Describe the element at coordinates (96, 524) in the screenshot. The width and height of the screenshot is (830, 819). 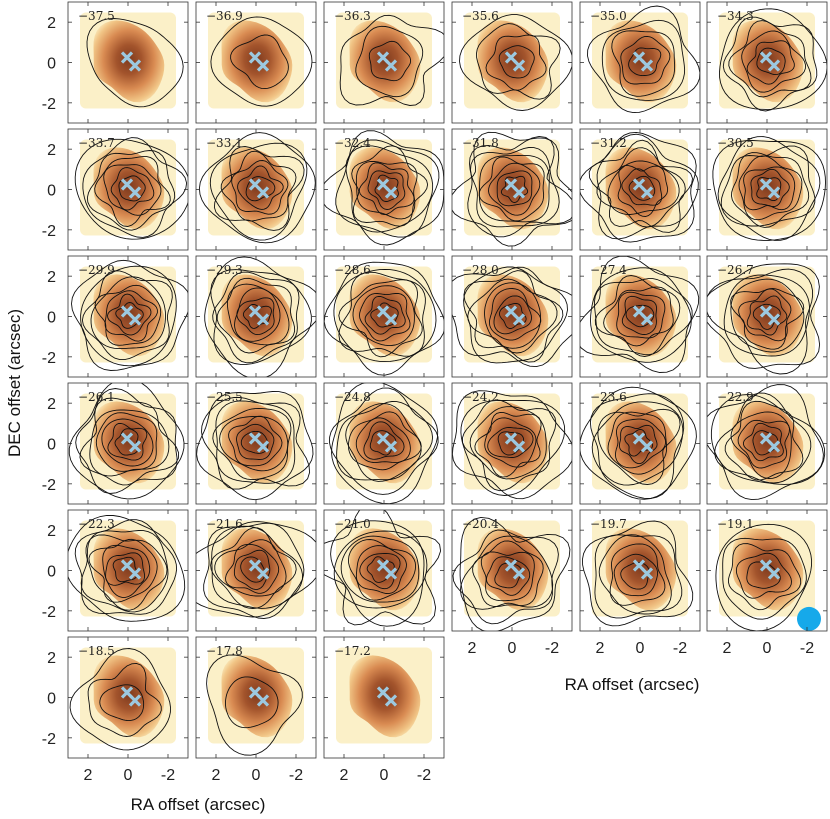
I see `velocity-label: −22.3` at that location.